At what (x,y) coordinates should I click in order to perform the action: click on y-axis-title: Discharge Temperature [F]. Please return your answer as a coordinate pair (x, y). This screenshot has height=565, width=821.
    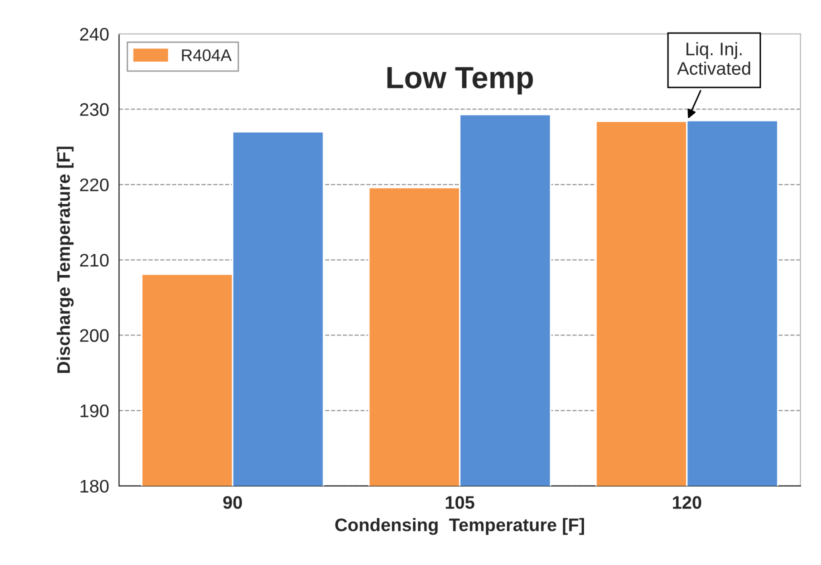
    Looking at the image, I should click on (65, 259).